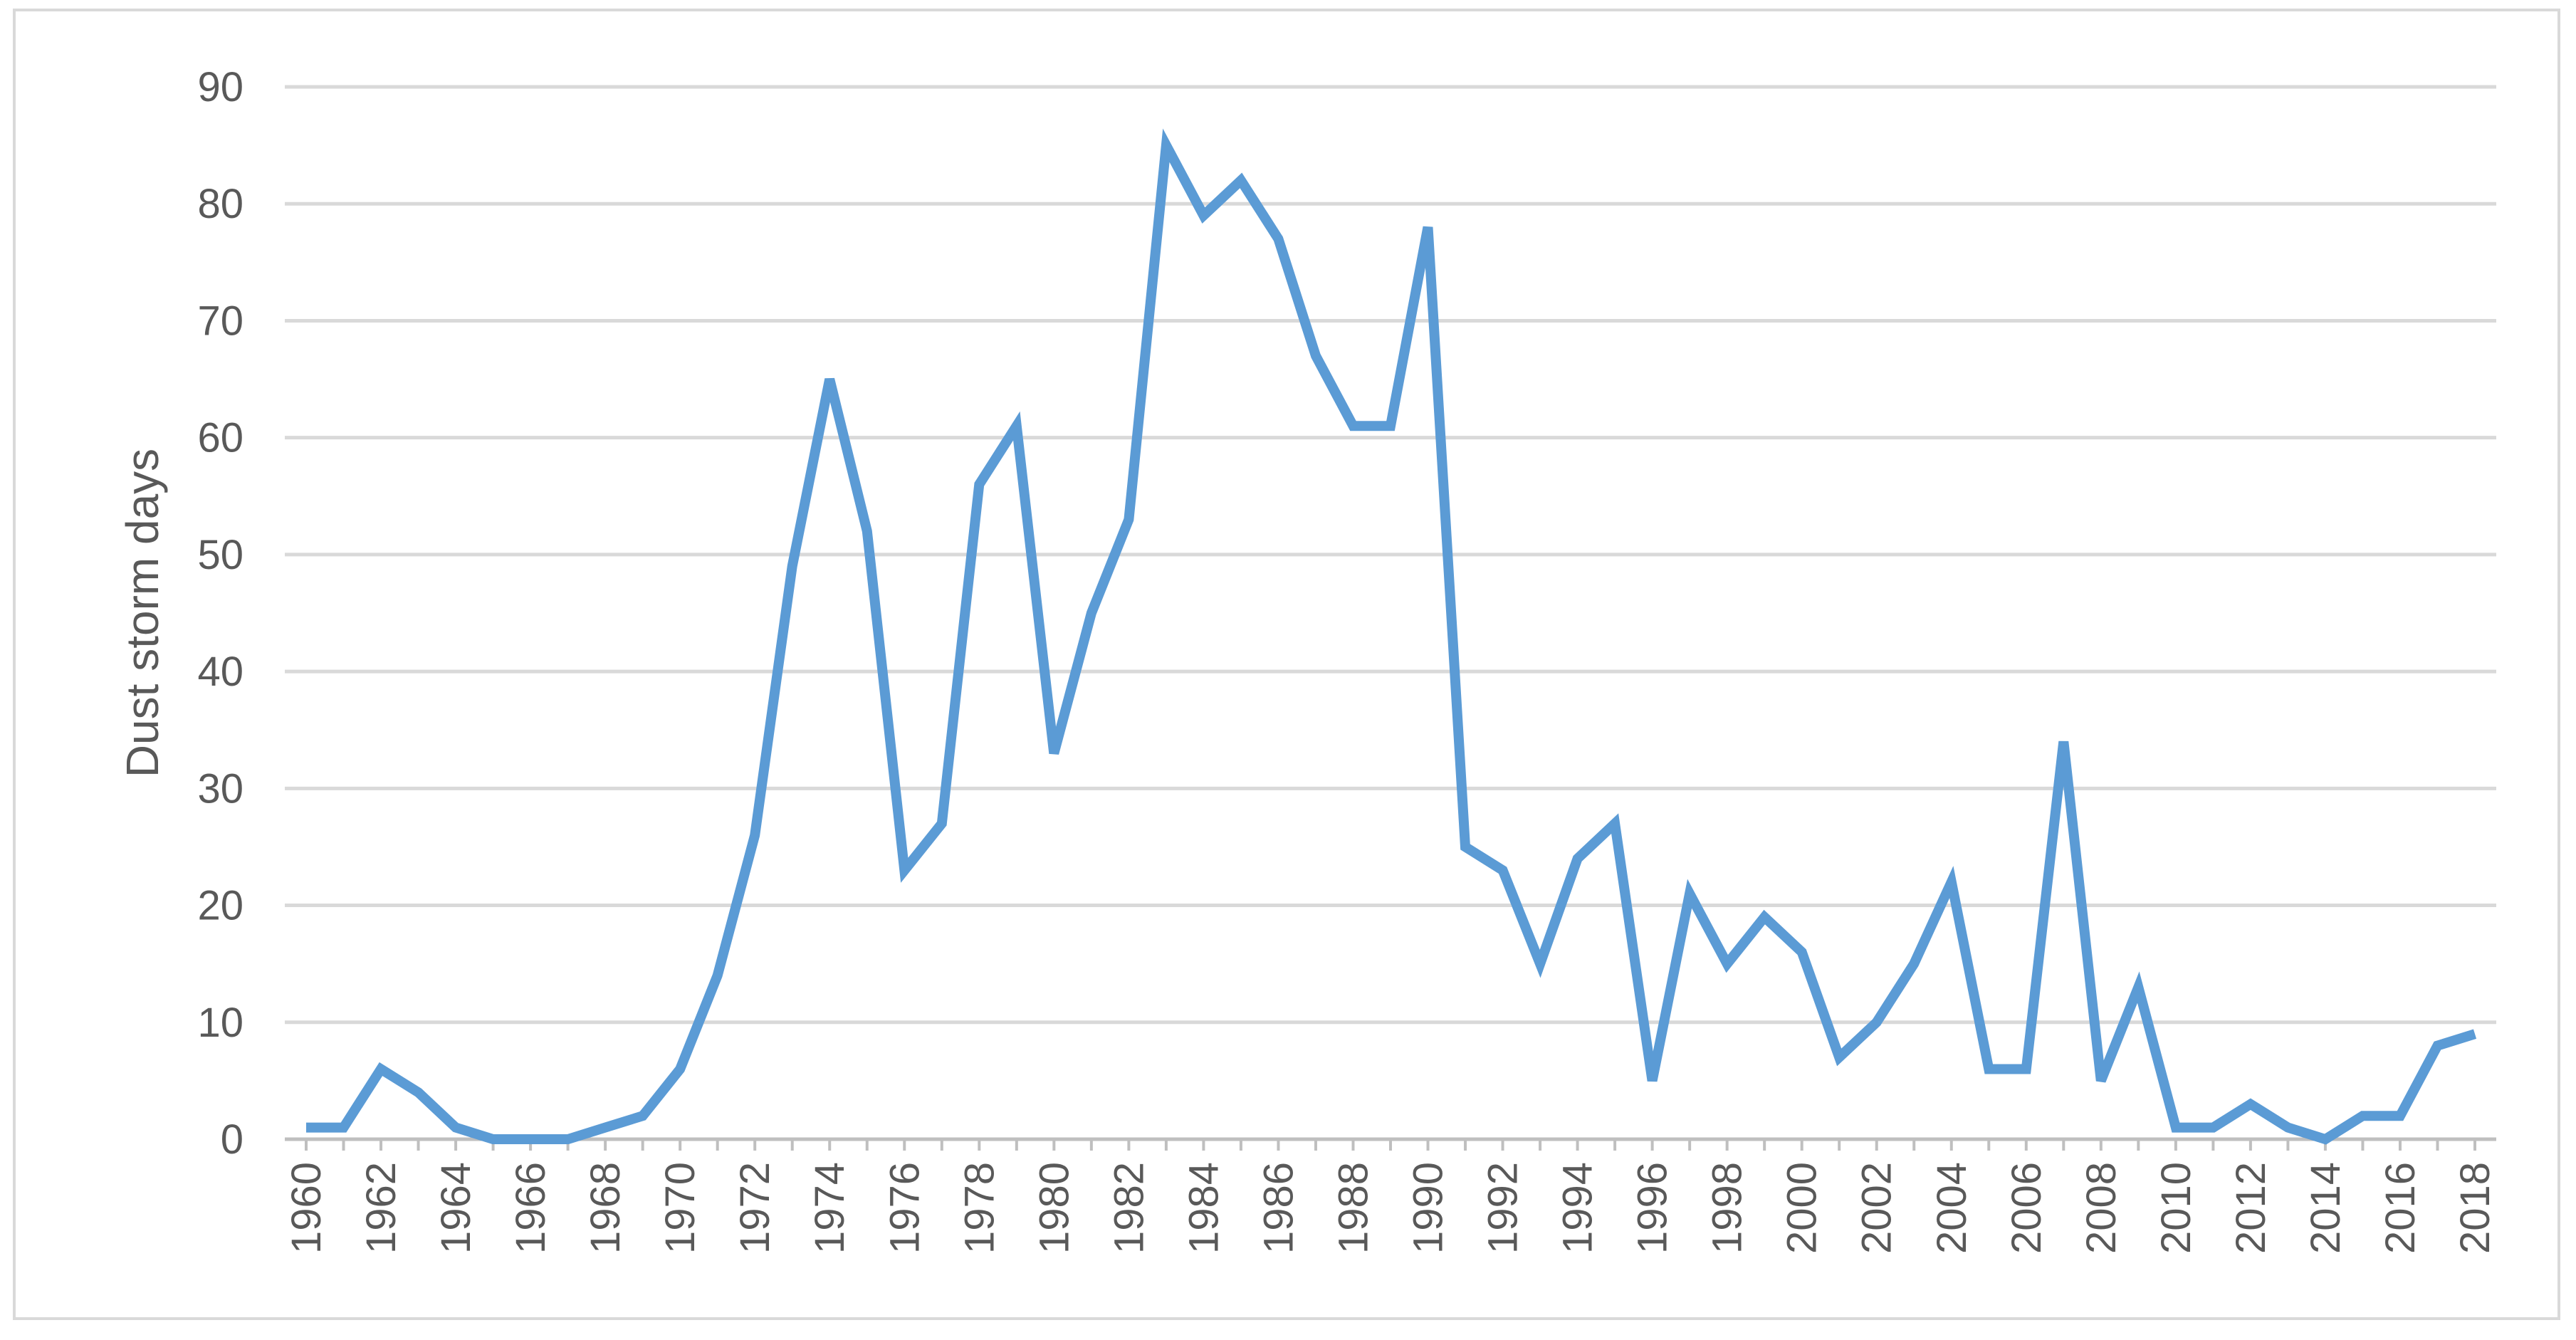 The width and height of the screenshot is (2576, 1340). I want to click on x-tick-label: 1980, so click(1054, 1208).